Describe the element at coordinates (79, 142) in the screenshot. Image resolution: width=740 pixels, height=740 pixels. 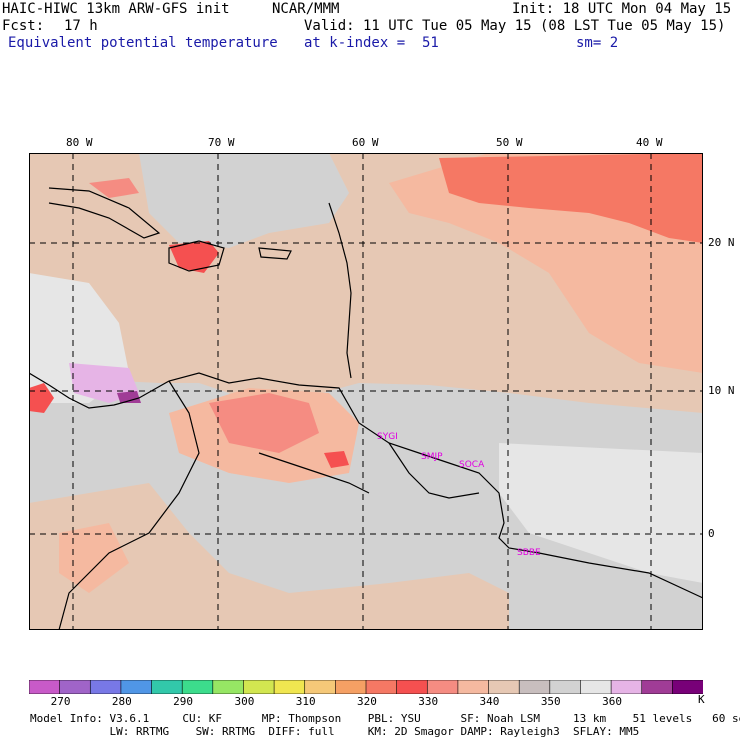
I see `lon-label-80w: 80 W` at that location.